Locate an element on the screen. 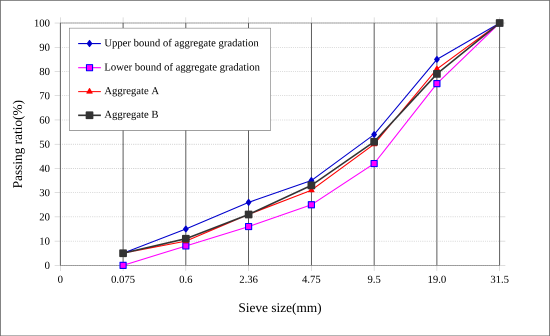 This screenshot has height=336, width=550. y-tick-label: 70 is located at coordinates (45, 96).